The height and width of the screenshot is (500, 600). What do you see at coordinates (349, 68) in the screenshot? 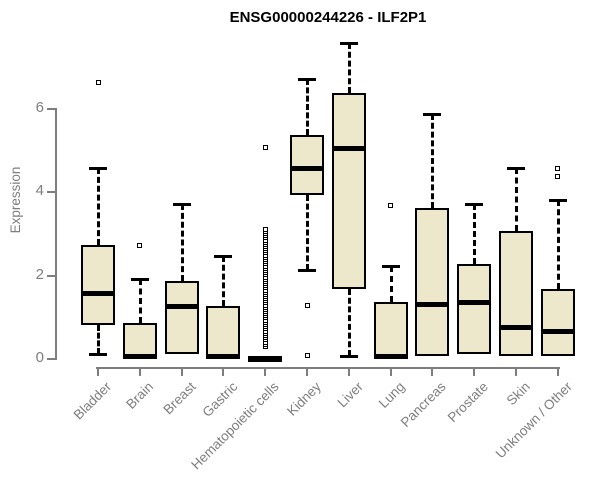
I see `whisker-upper-liver` at bounding box center [349, 68].